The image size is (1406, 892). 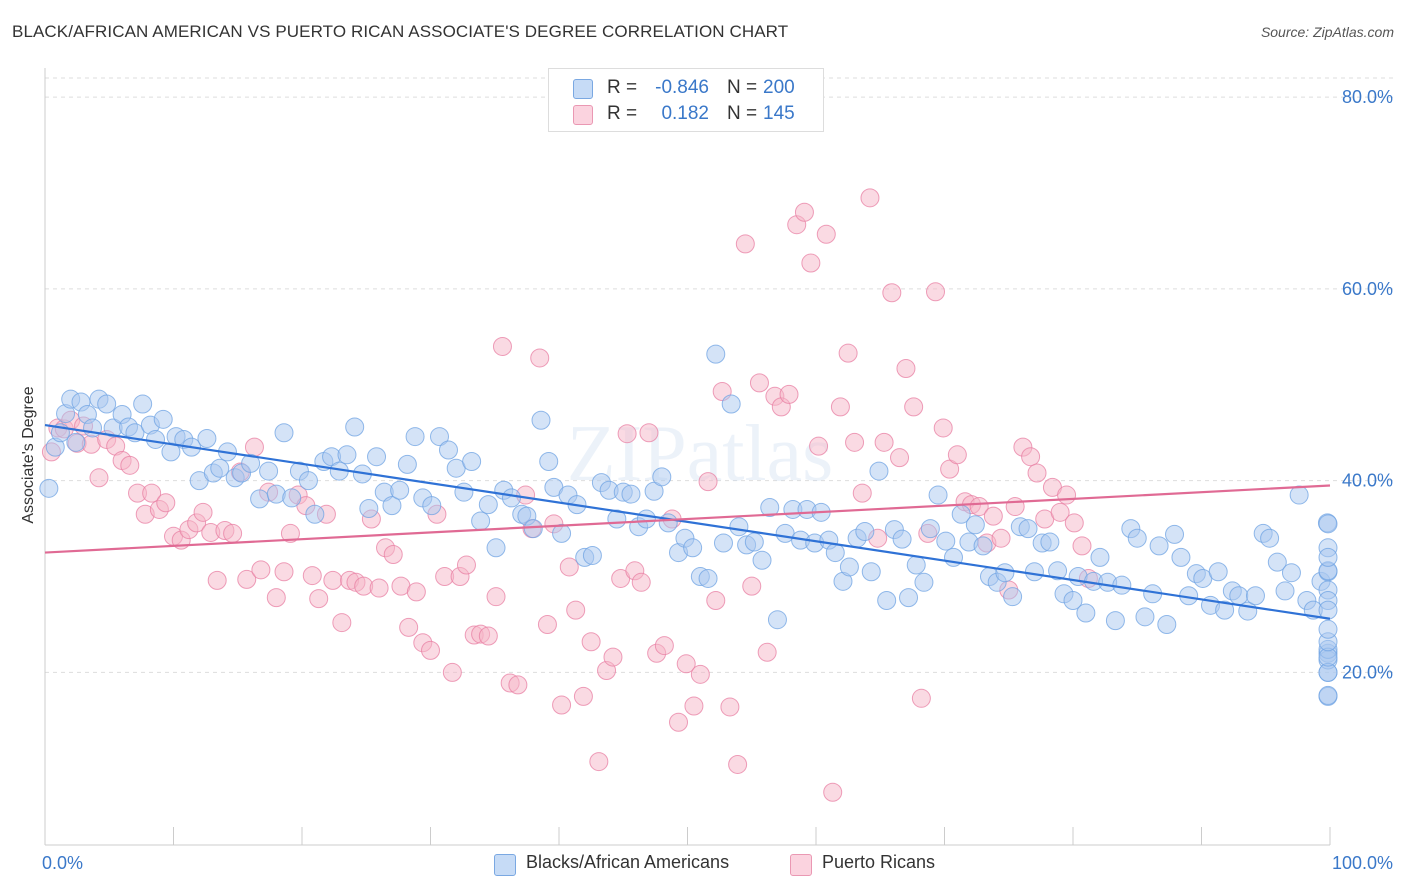 I want to click on x-tick-labels: 0.0% 100.0%, so click(x=717, y=863).